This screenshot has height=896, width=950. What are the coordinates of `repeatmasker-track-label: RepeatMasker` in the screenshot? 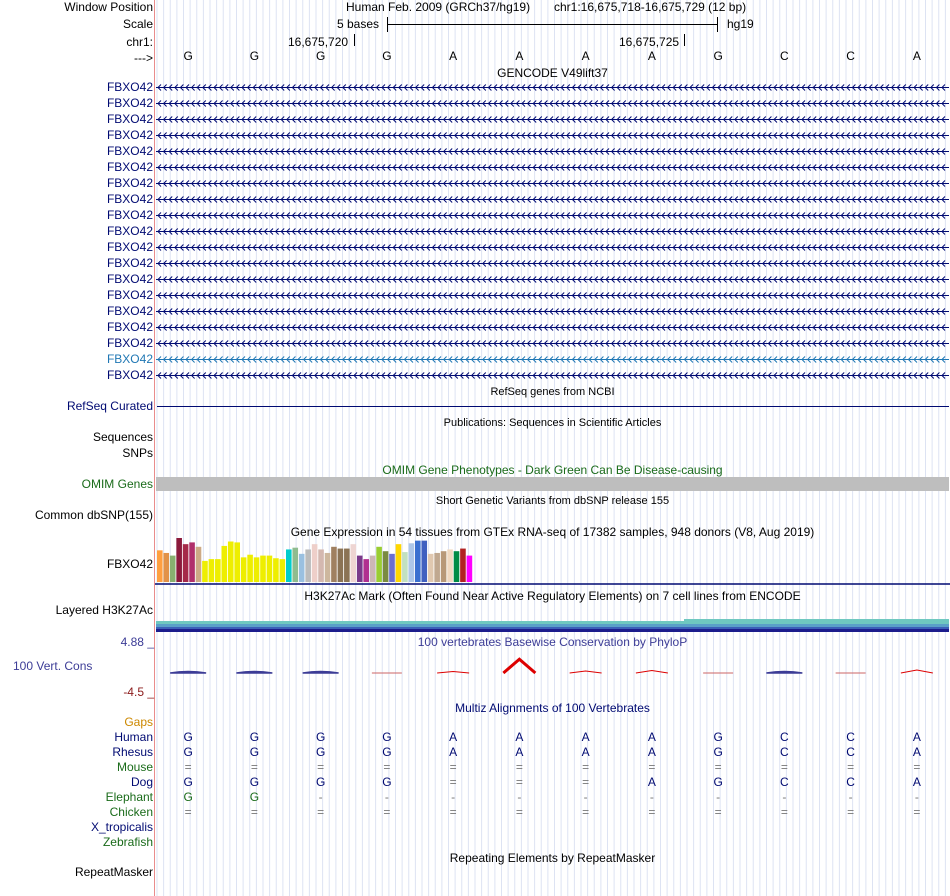 It's located at (113, 872).